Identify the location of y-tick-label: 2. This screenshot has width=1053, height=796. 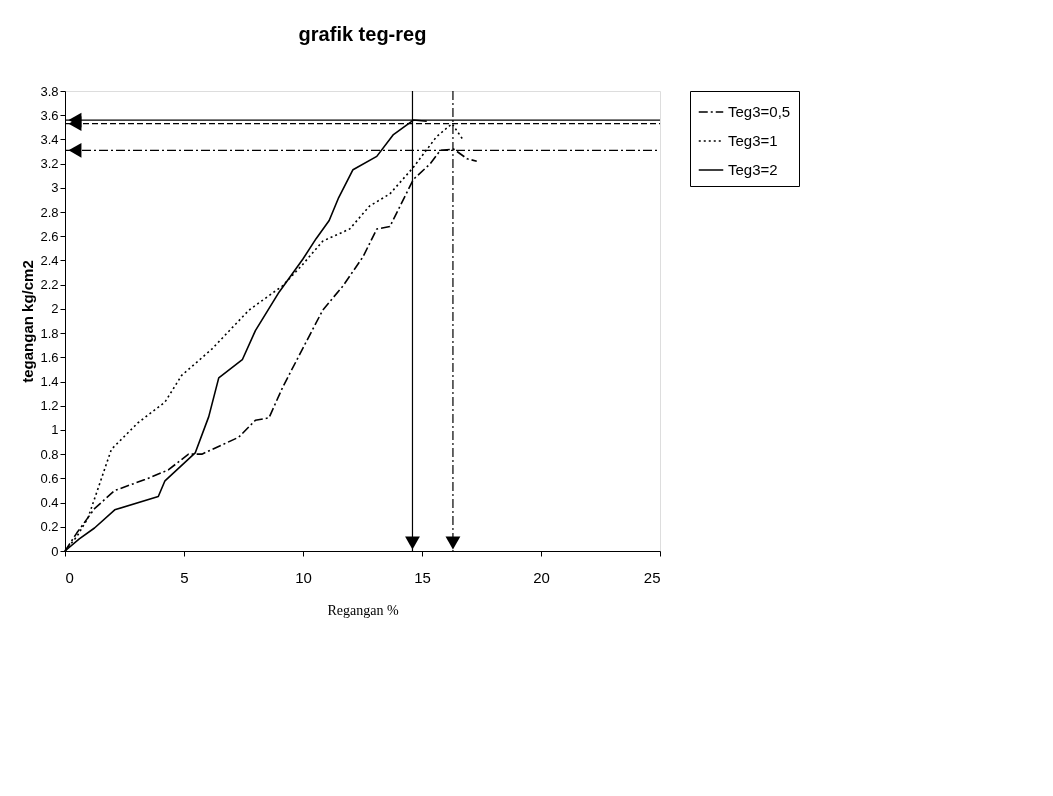
(55, 309).